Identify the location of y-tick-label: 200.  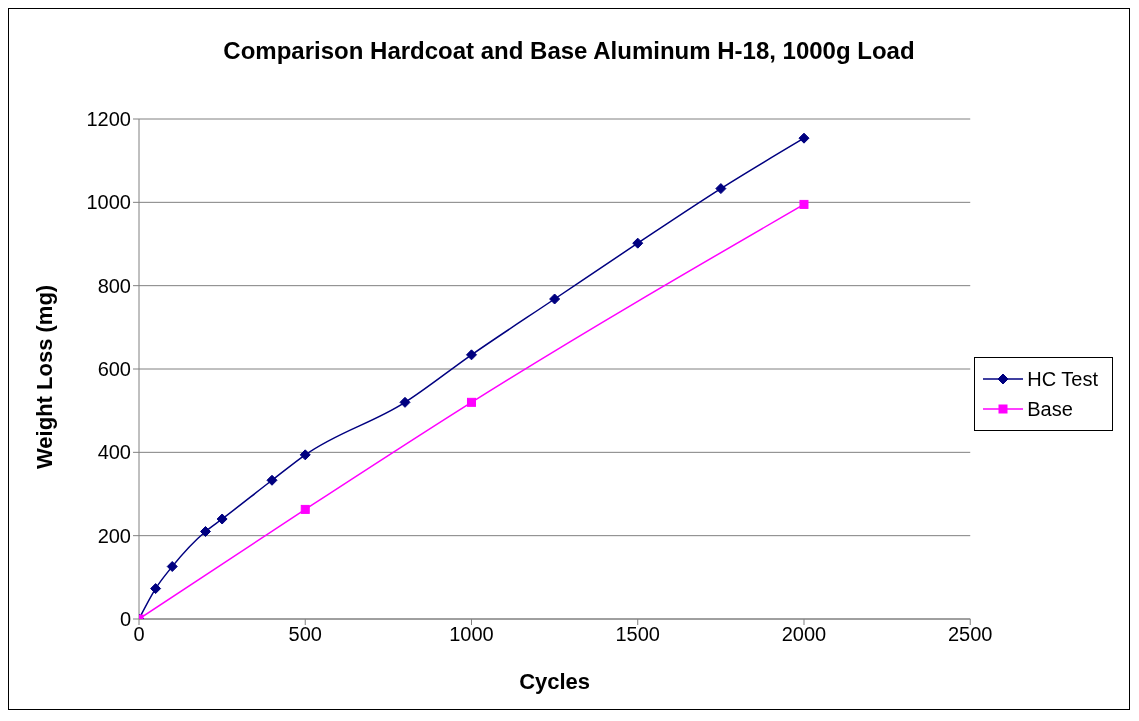
(114, 535).